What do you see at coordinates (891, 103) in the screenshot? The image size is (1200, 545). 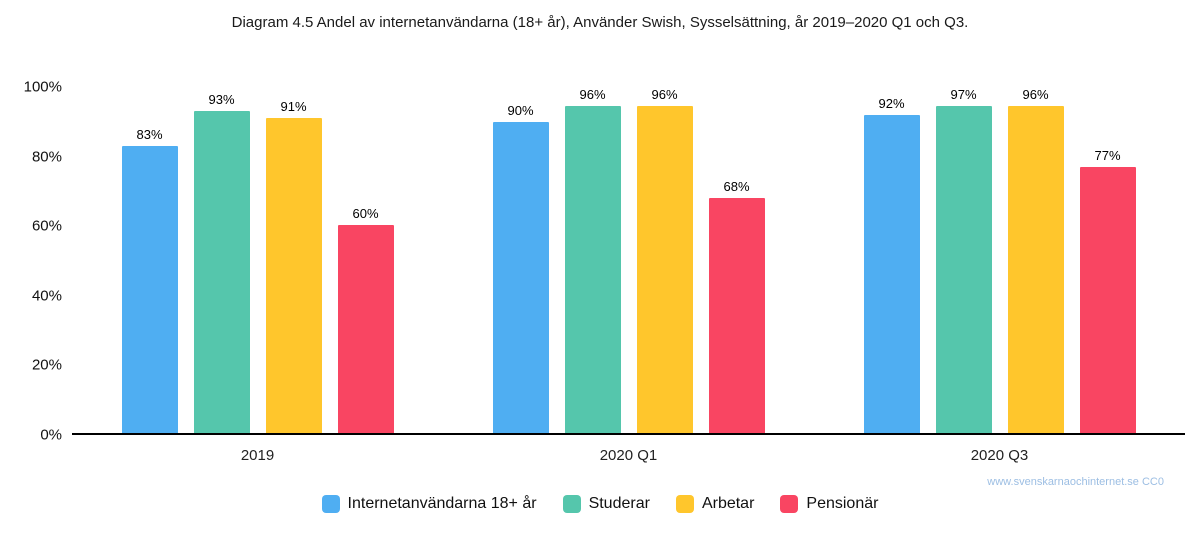 I see `bar-value-label: 92%` at bounding box center [891, 103].